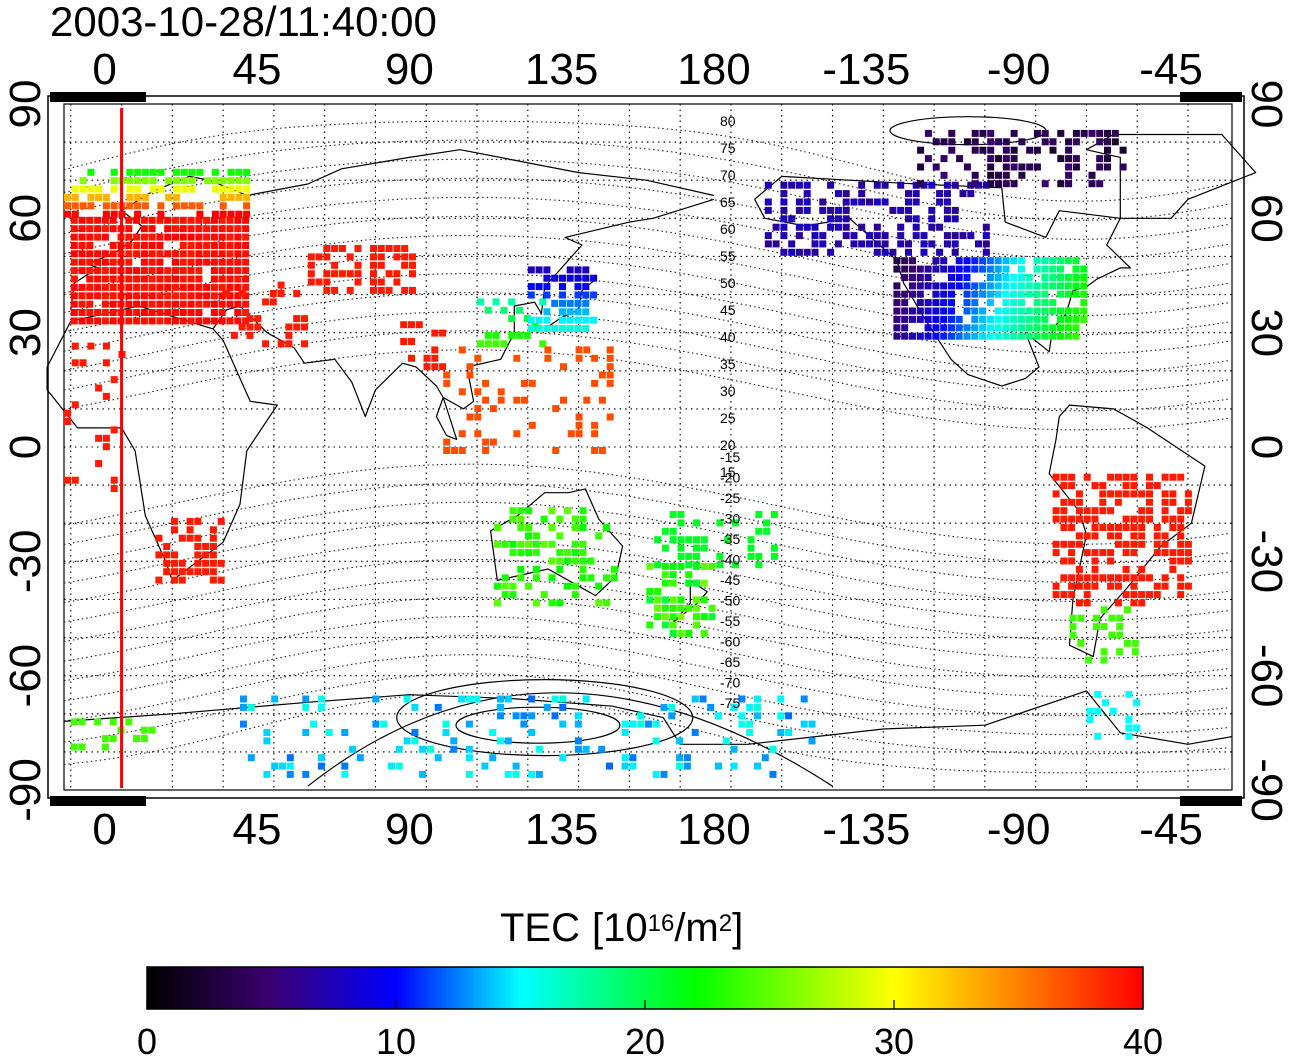  What do you see at coordinates (646, 218) in the screenshot?
I see `maglat-contour` at bounding box center [646, 218].